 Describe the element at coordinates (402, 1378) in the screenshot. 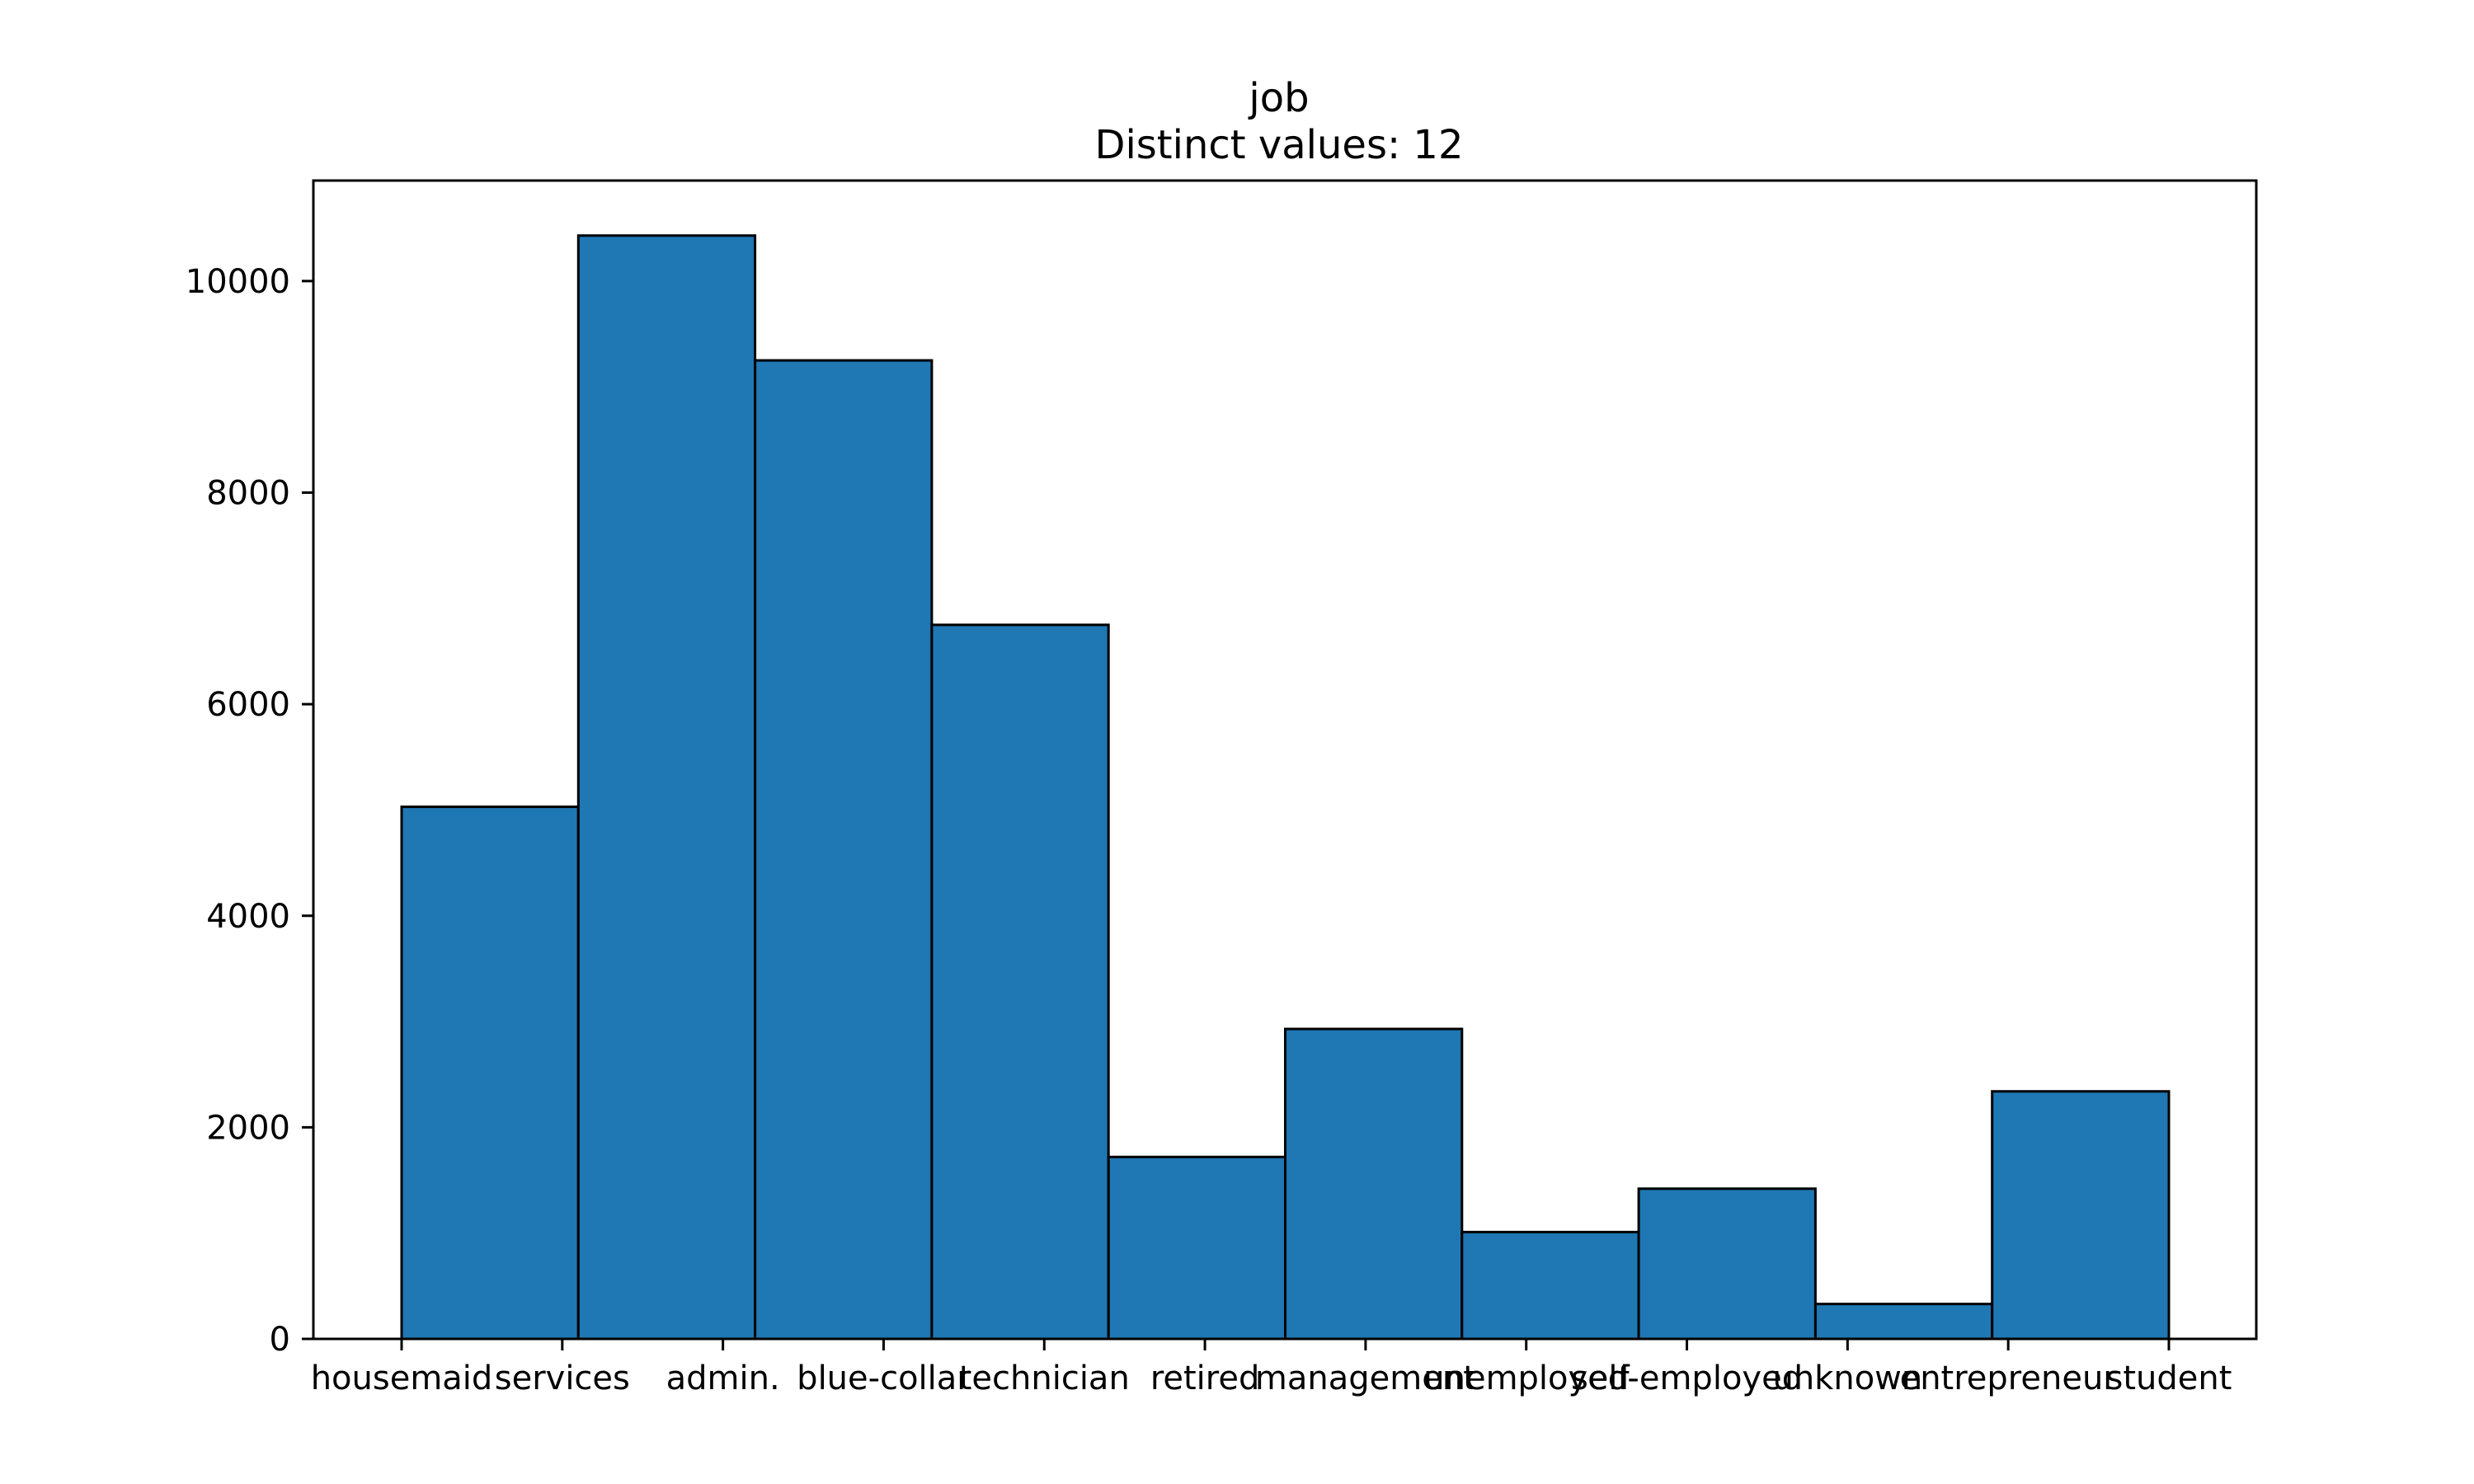

I see `x-tick-label: housemaid` at that location.